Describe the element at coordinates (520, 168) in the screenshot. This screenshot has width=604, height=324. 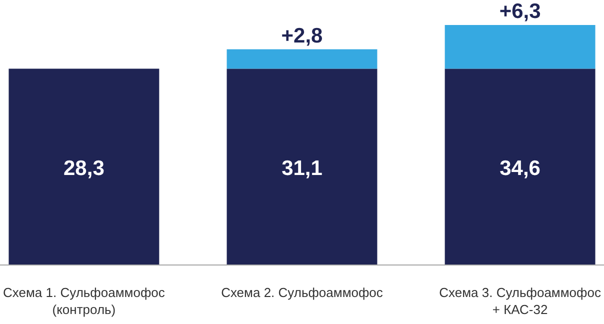
I see `total-label: 34,6` at that location.